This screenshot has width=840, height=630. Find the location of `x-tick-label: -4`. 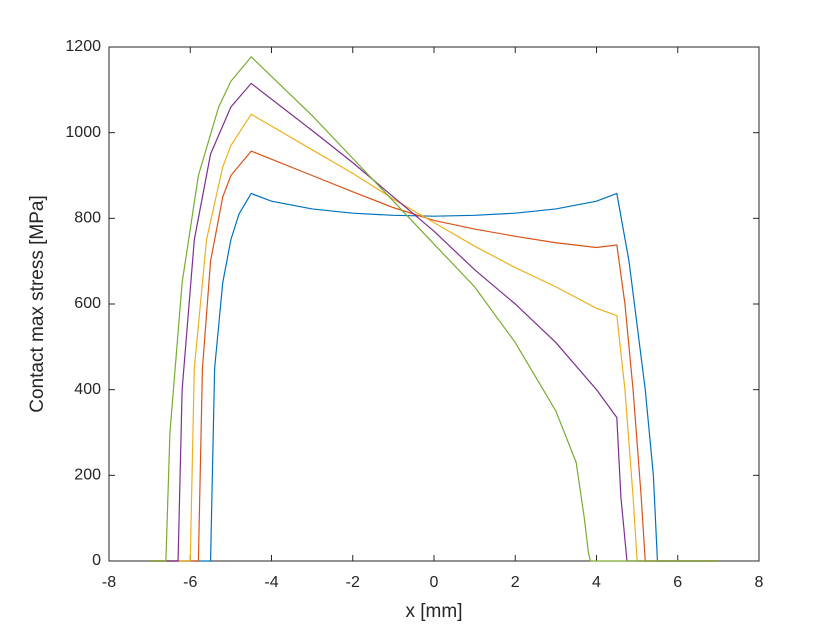

x-tick-label: -4 is located at coordinates (271, 582).